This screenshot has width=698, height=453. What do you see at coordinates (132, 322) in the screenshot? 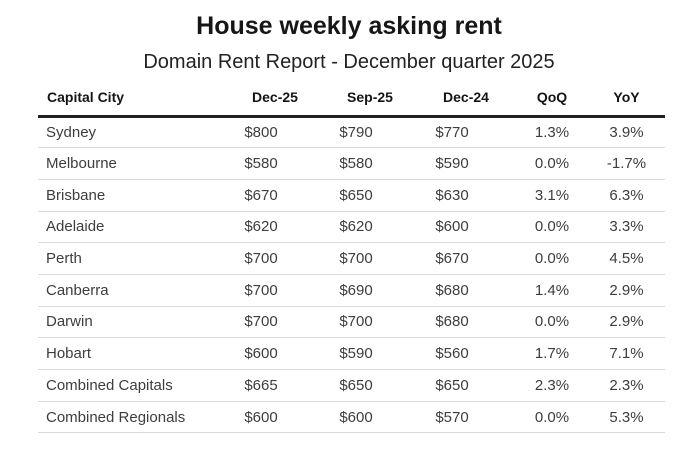
I see `city-cell: Darwin` at bounding box center [132, 322].